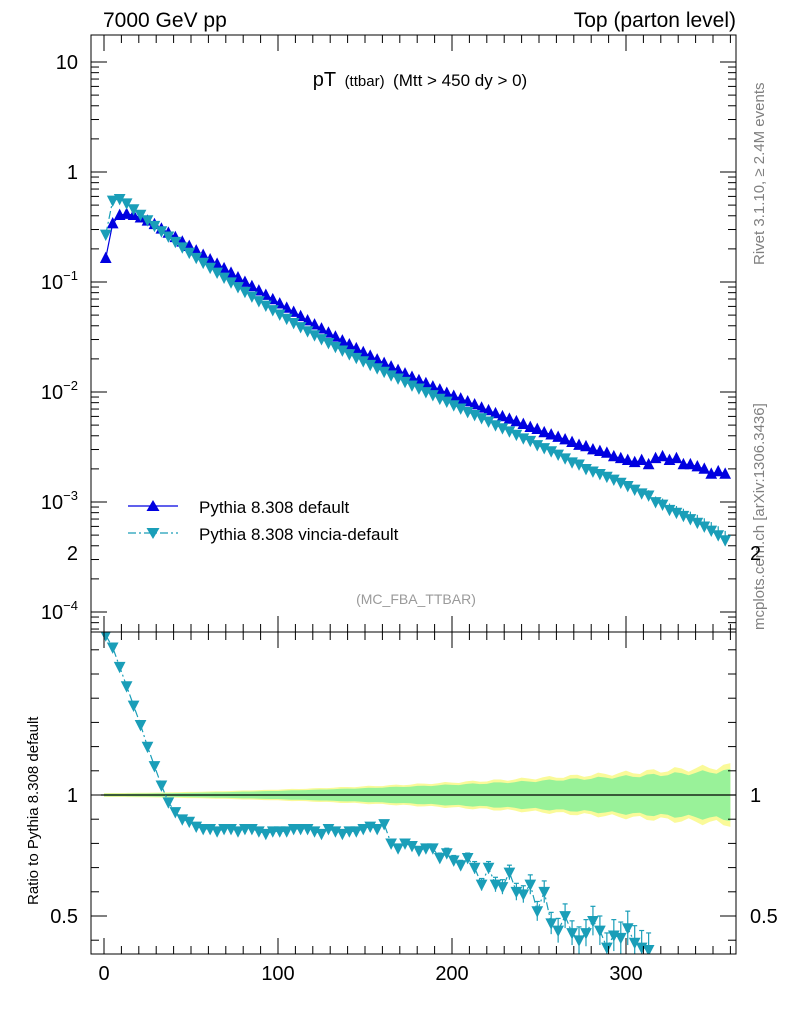 The width and height of the screenshot is (786, 1024). What do you see at coordinates (655, 20) in the screenshot?
I see `header-process: Top (parton level)` at bounding box center [655, 20].